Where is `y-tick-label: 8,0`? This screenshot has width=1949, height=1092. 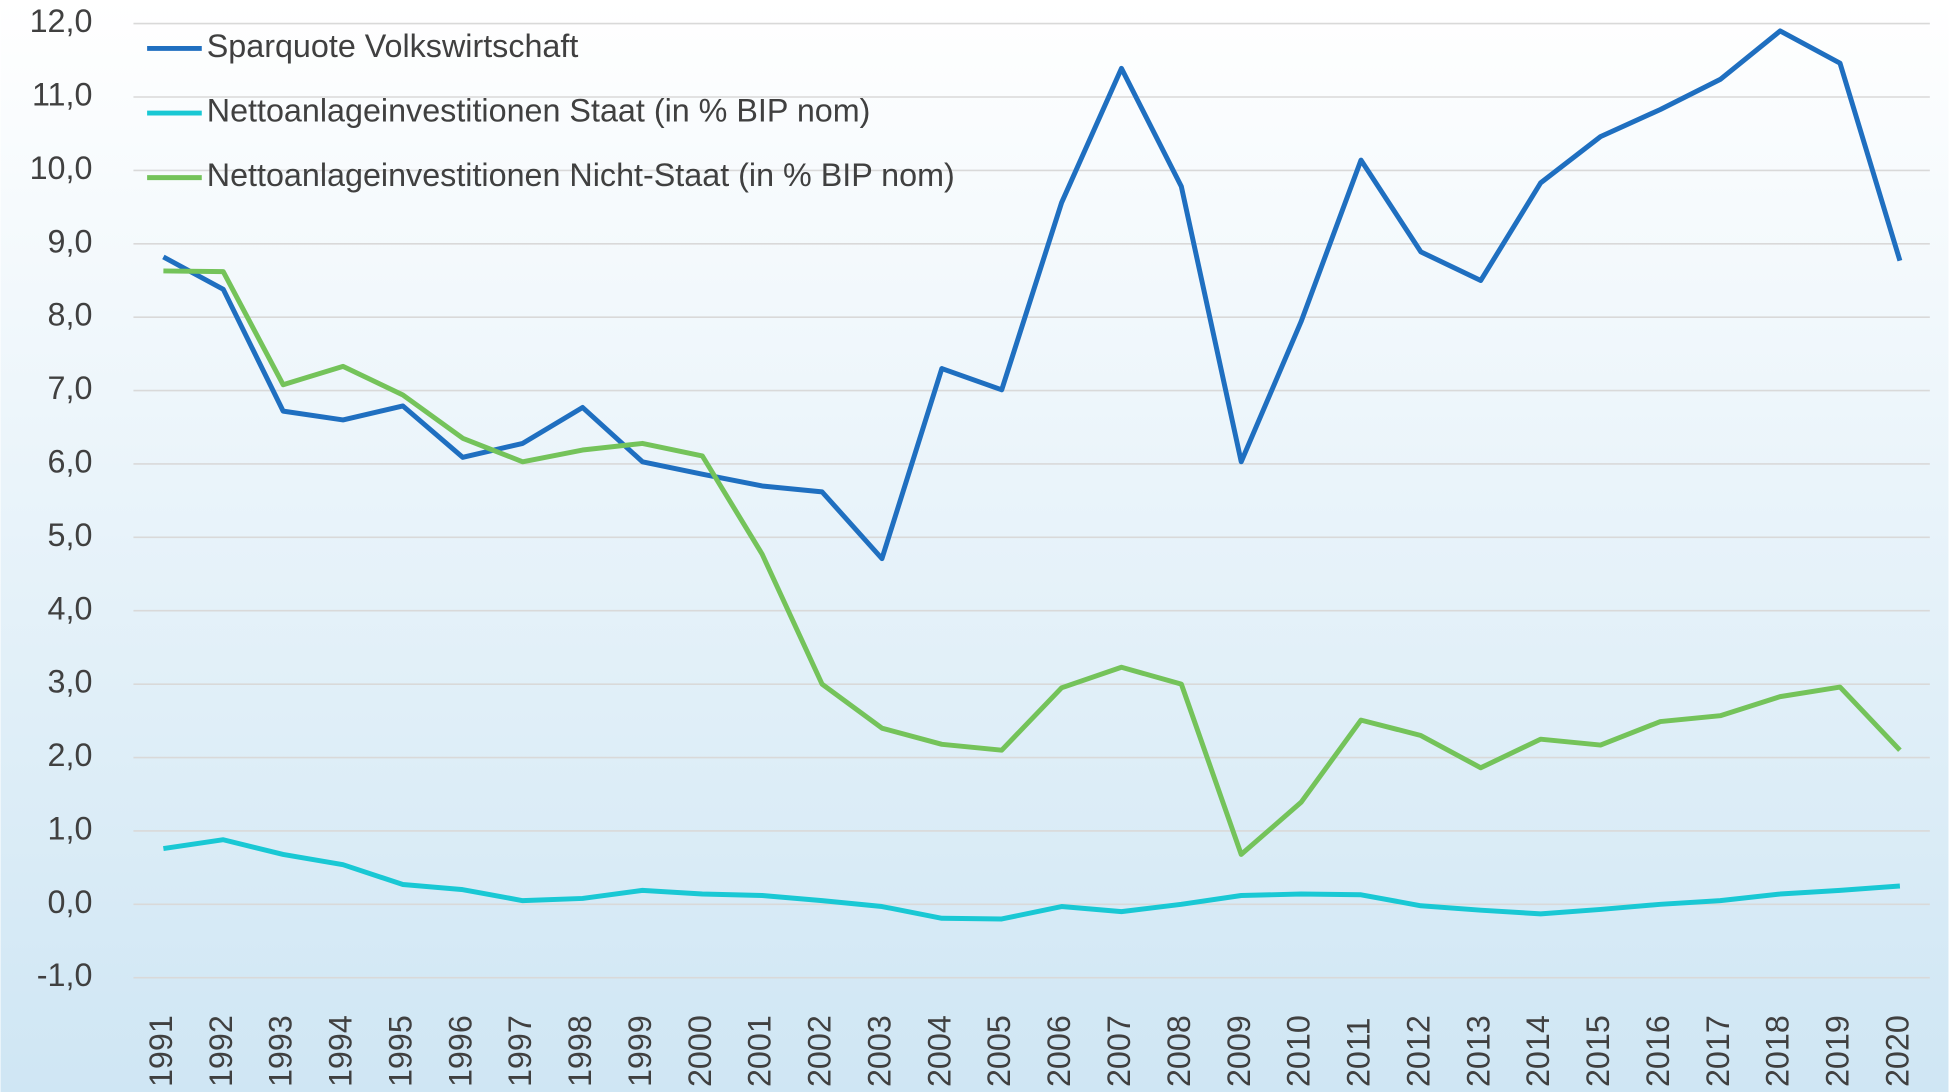
y-tick-label: 8,0 is located at coordinates (70, 315).